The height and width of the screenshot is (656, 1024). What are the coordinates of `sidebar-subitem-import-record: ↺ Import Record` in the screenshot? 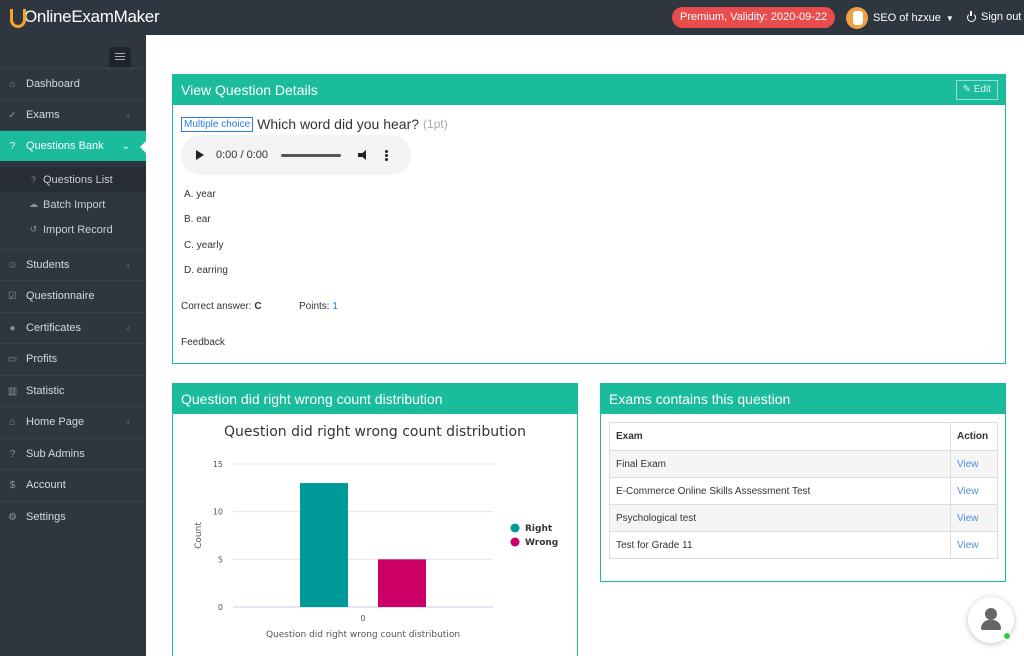 It's located at (73, 229).